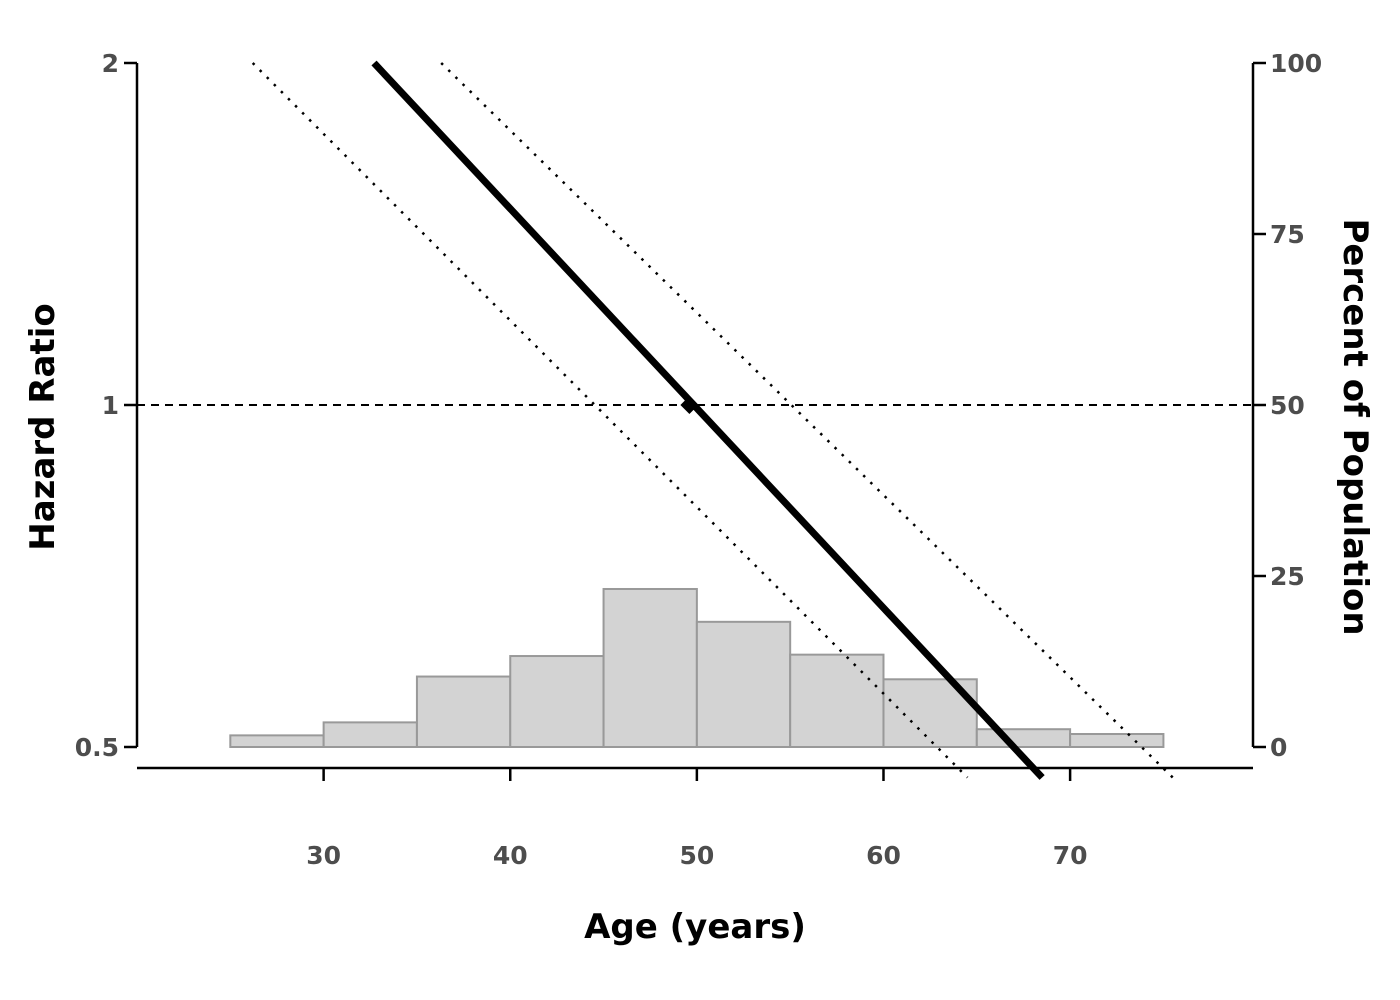 This screenshot has width=1400, height=1000. Describe the element at coordinates (697, 819) in the screenshot. I see `x-axis-ticks: 30 40 50 60 70` at that location.